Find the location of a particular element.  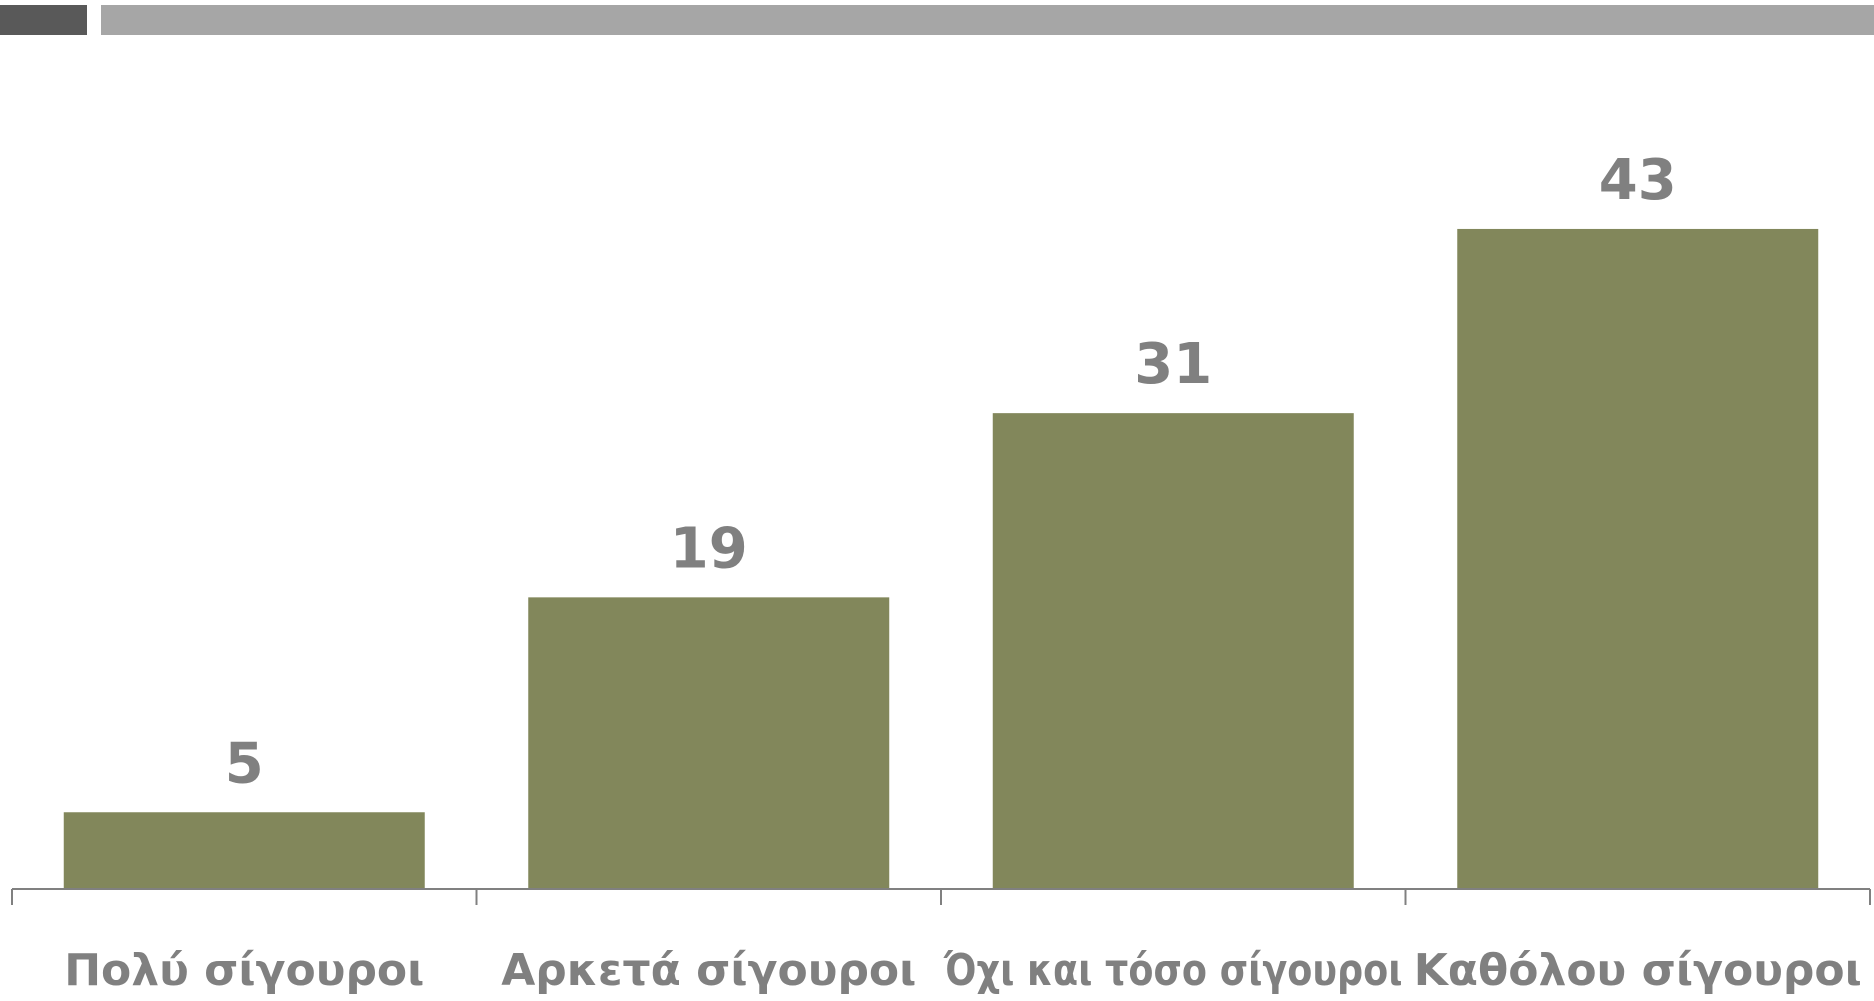

bar-value-label: 19 is located at coordinates (709, 548).